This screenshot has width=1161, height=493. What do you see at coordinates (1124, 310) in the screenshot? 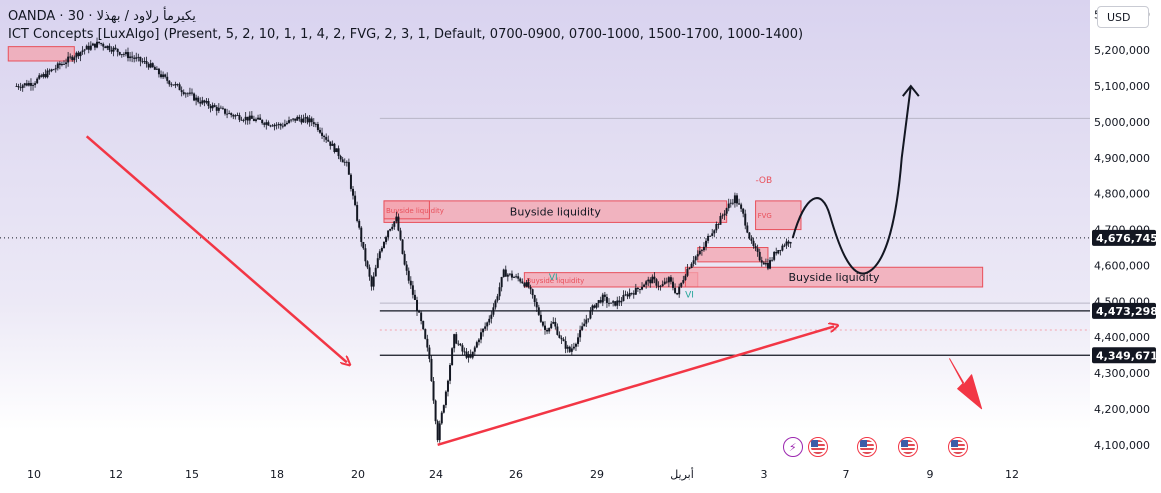
I see `price-label-bg` at bounding box center [1124, 310].